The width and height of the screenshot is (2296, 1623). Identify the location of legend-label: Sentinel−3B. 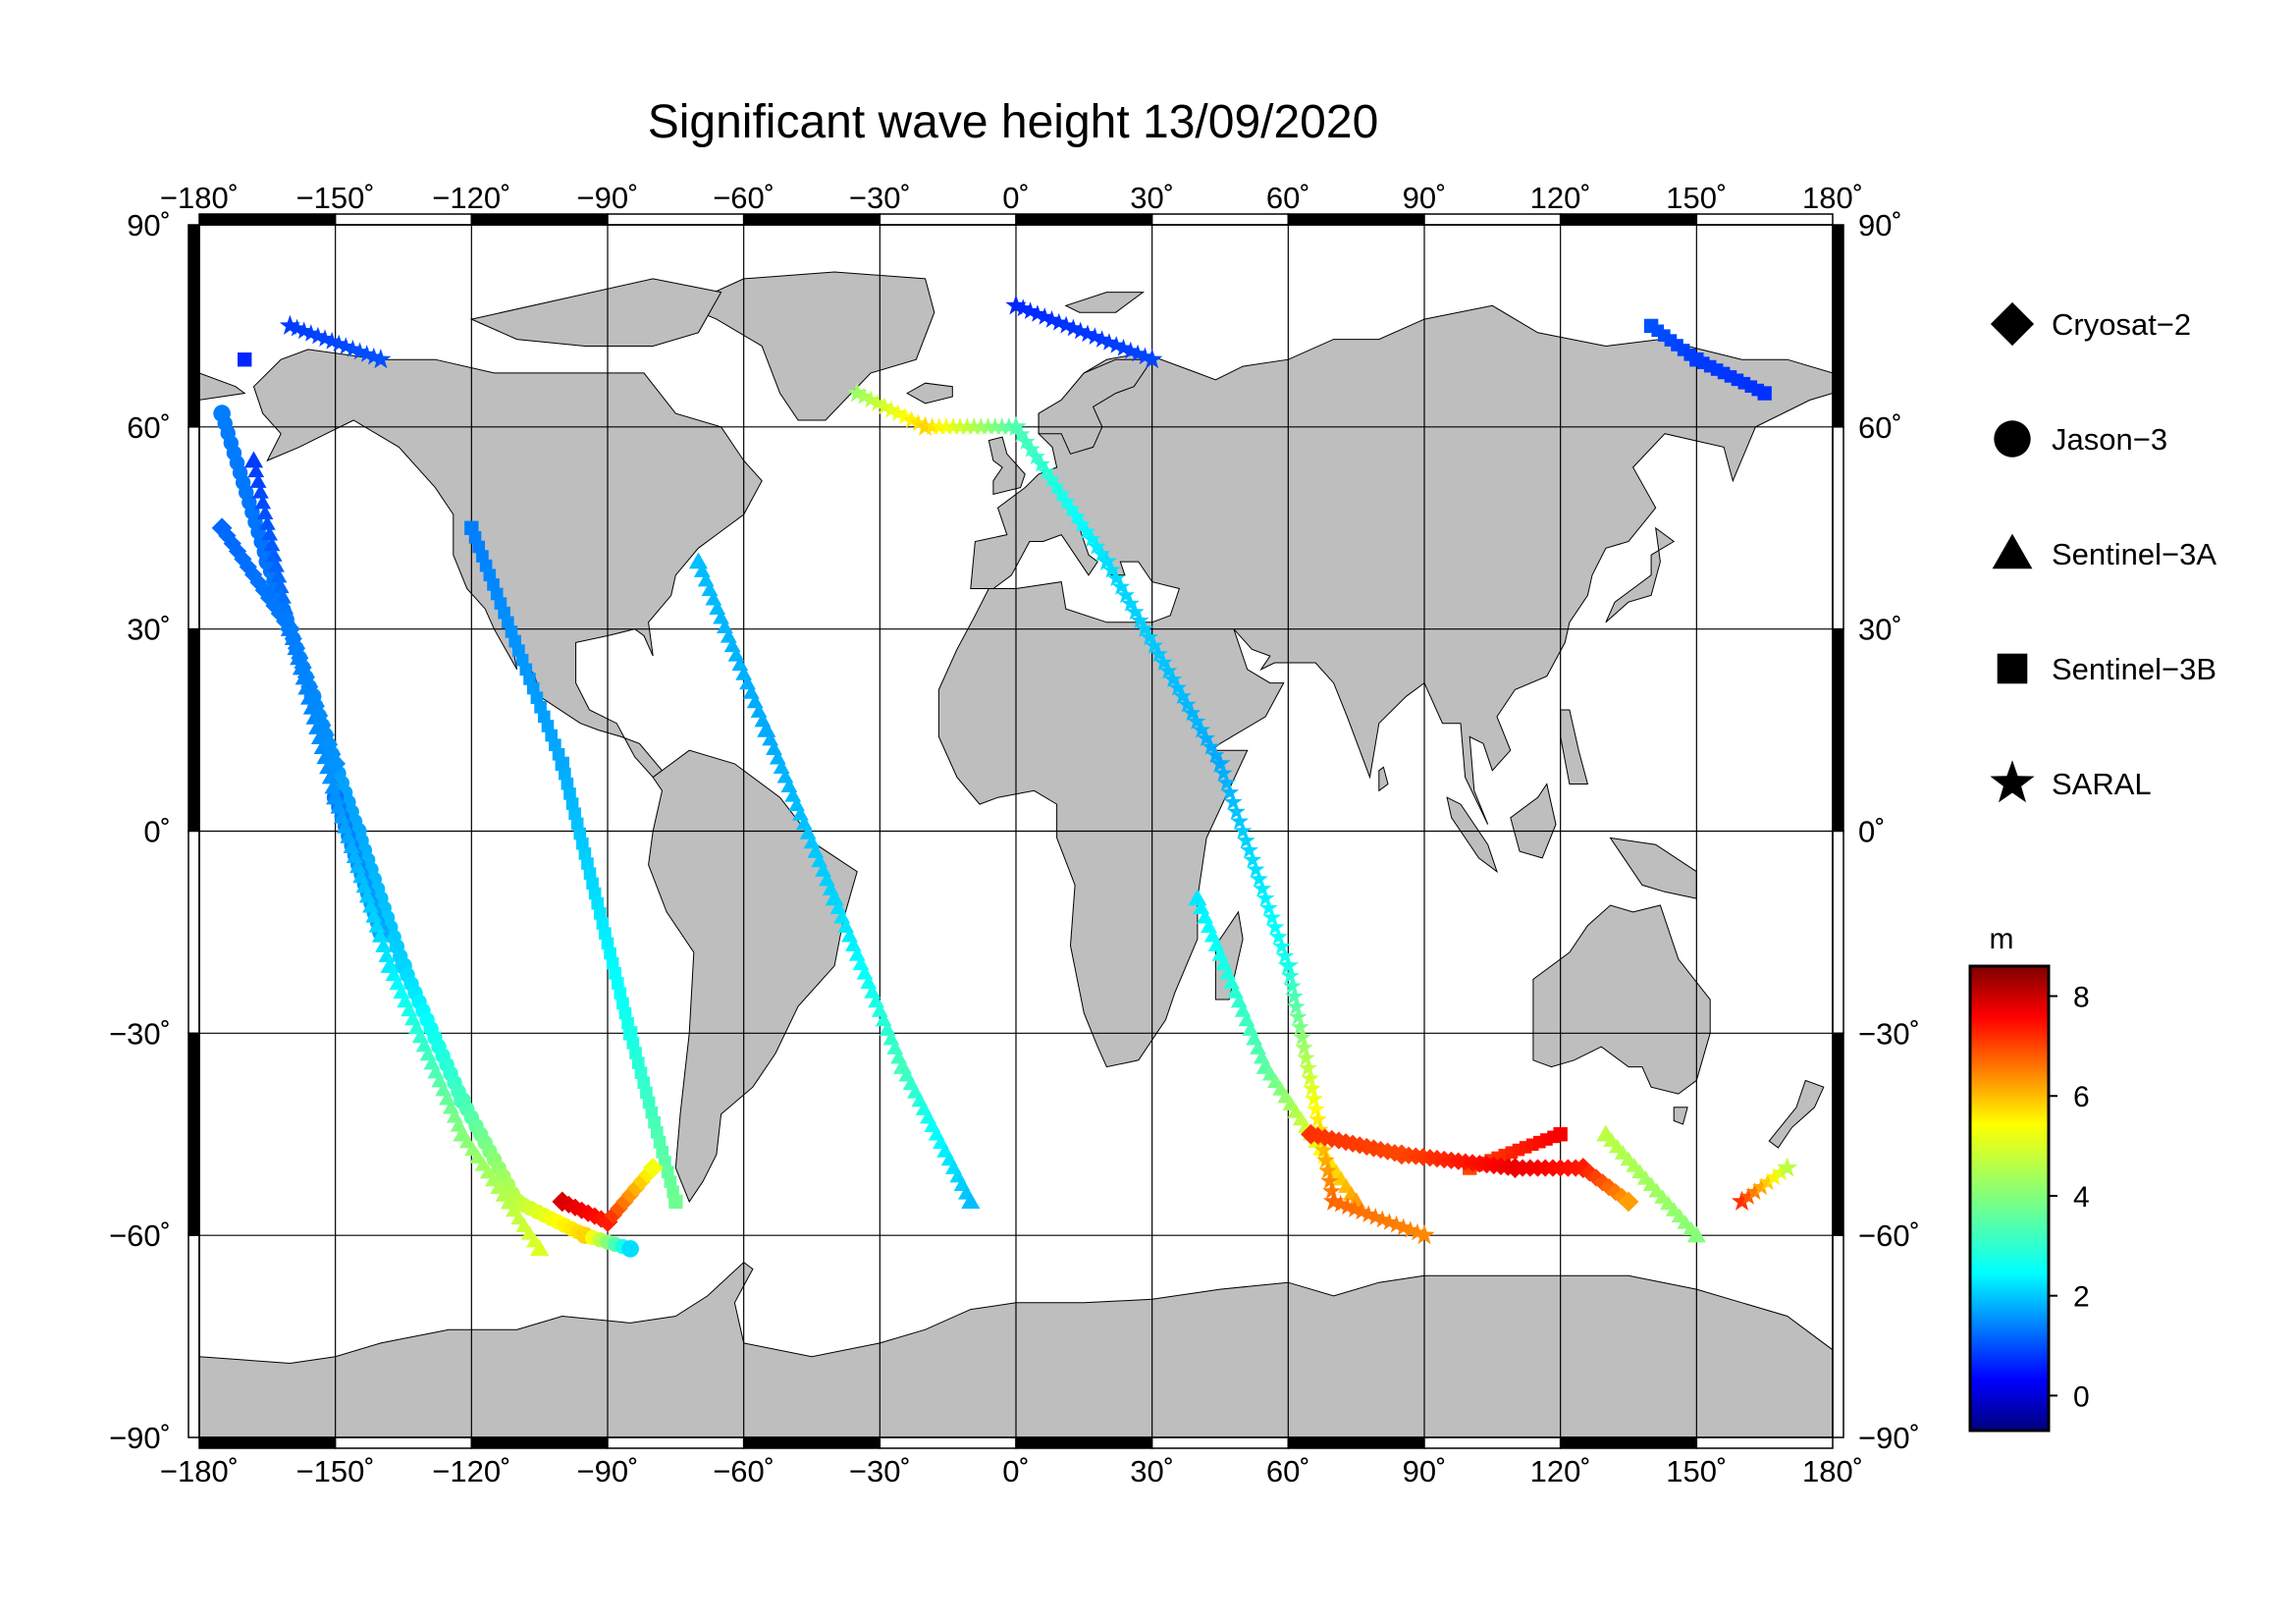
(2134, 669).